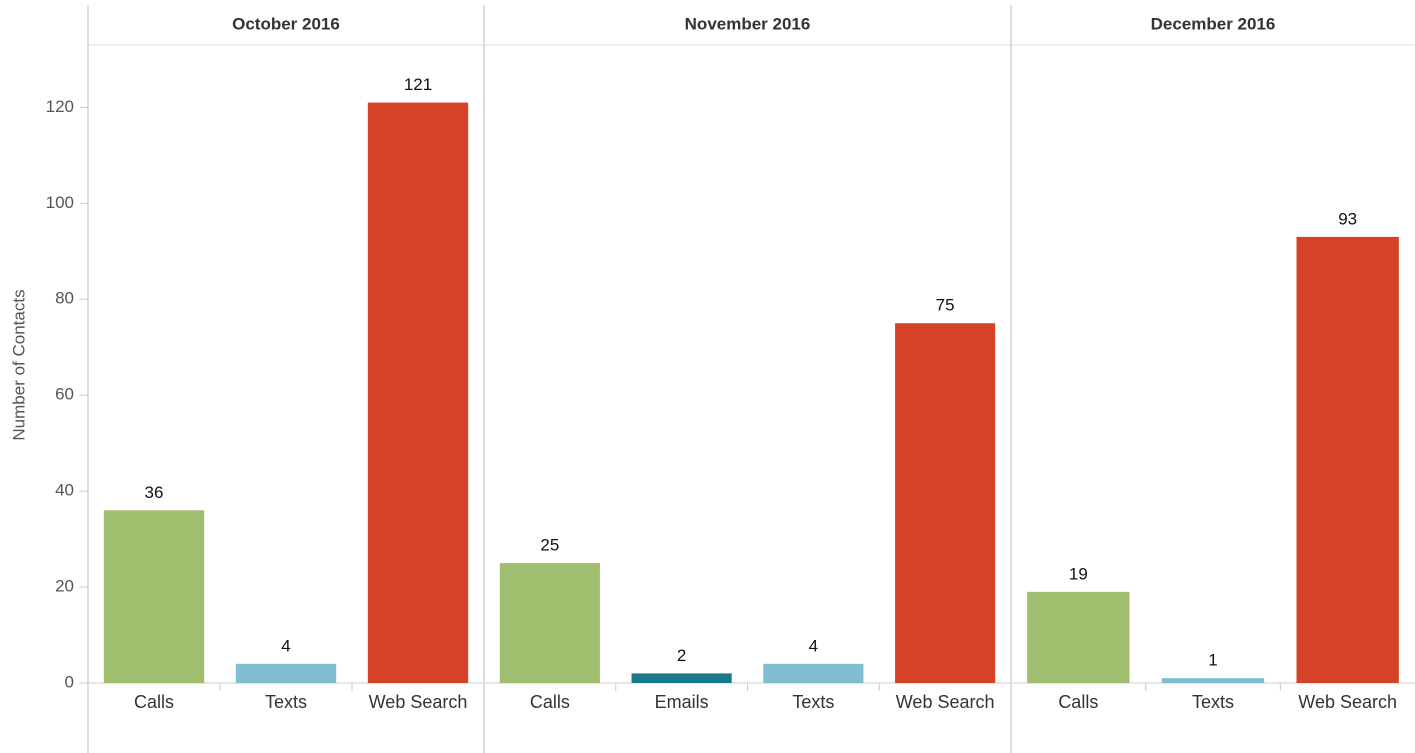 This screenshot has height=753, width=1415. Describe the element at coordinates (549, 545) in the screenshot. I see `value-label: 25` at that location.